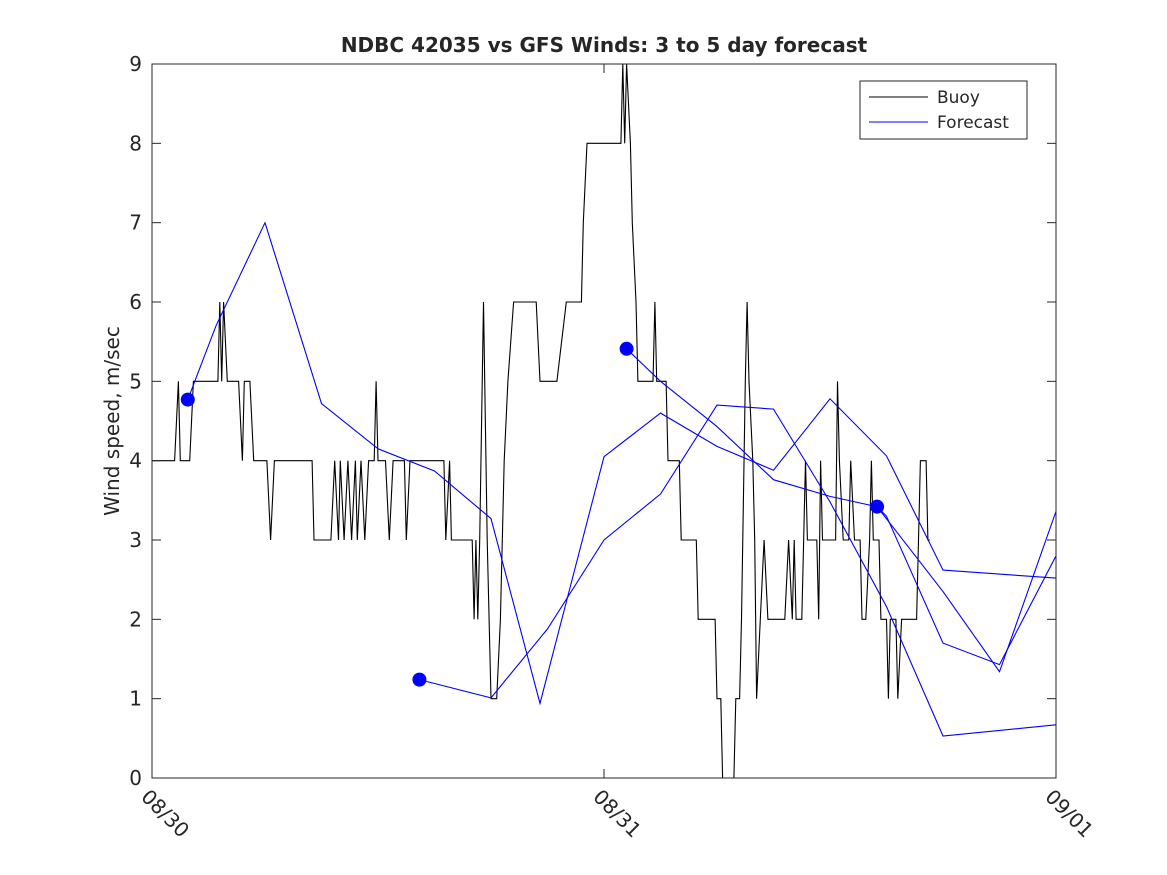  I want to click on legend-label-buoy: Buoy, so click(958, 98).